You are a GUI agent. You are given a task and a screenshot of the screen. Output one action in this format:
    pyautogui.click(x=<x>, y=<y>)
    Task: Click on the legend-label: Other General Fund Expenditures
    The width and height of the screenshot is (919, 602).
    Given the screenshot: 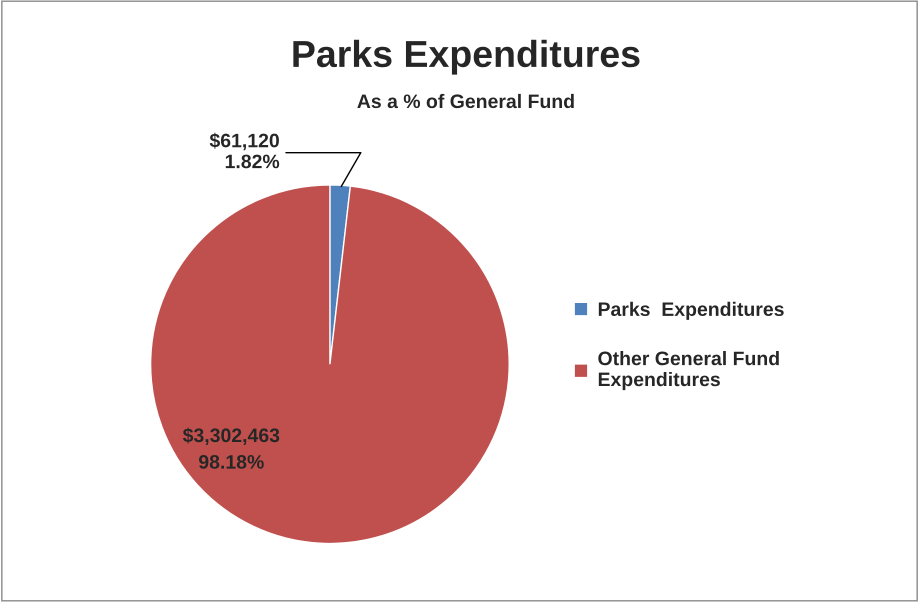 What is the action you would take?
    pyautogui.click(x=688, y=370)
    